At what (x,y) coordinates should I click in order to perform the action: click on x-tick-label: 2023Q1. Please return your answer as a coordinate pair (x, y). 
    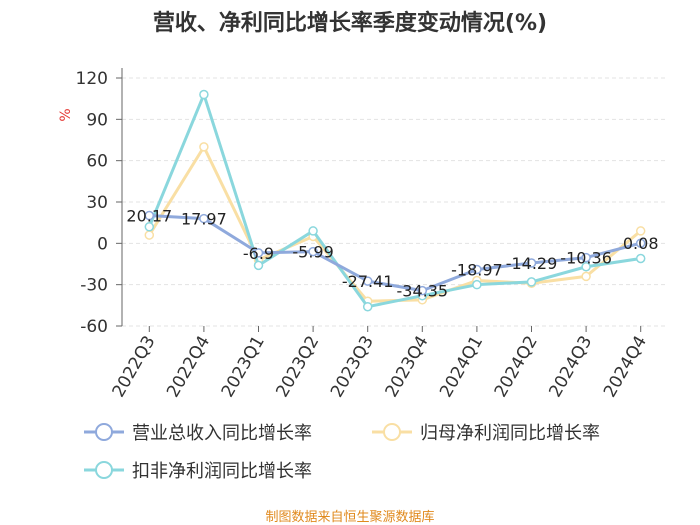
    Looking at the image, I should click on (243, 367).